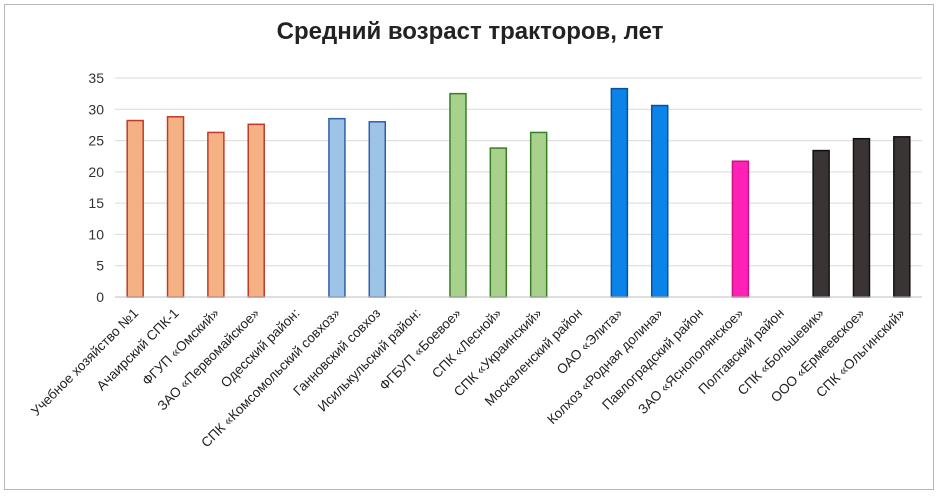 The image size is (940, 496). I want to click on y-tick-label: 15, so click(96, 203).